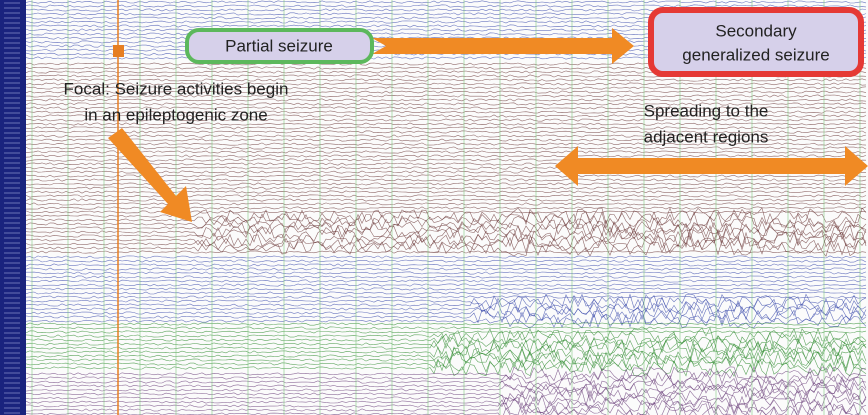 Image resolution: width=868 pixels, height=415 pixels. I want to click on partial-box, so click(279, 46).